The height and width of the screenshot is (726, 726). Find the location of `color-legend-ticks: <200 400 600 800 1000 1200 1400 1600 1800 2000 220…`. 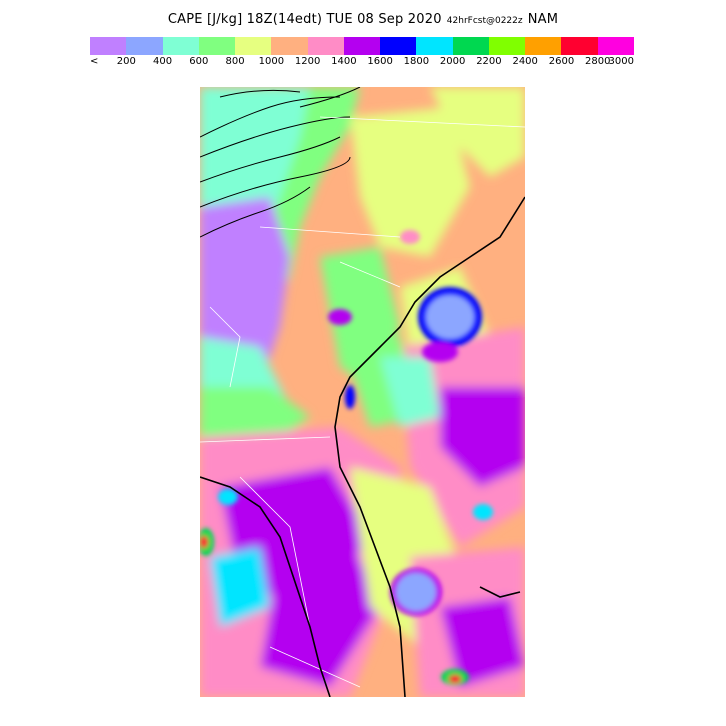

color-legend-ticks: <200 400 600 800 1000 1200 1400 1600 1800 2000 220… is located at coordinates (362, 63).